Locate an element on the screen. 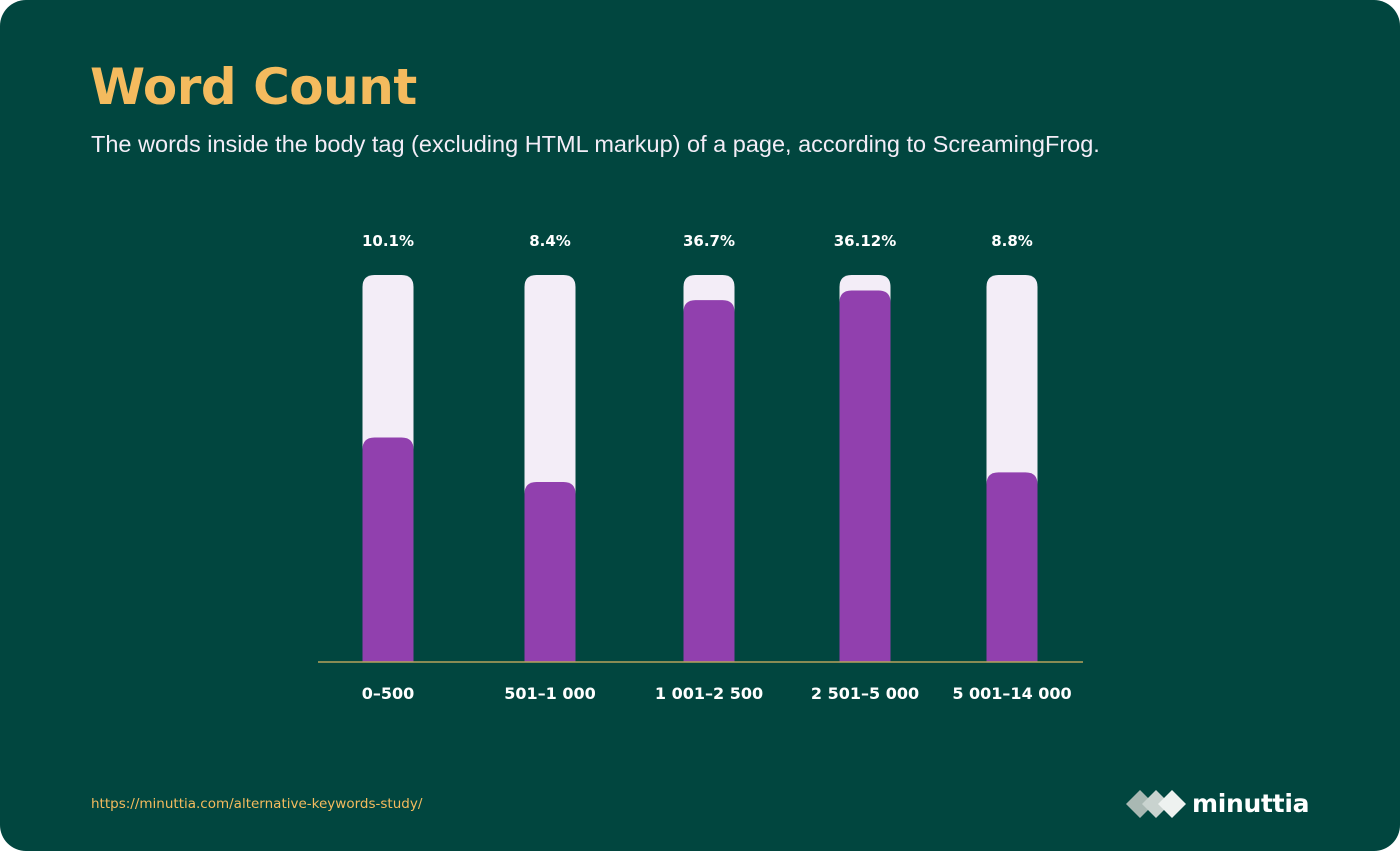 The width and height of the screenshot is (1400, 851). category-label: 1 001–2 500 is located at coordinates (709, 693).